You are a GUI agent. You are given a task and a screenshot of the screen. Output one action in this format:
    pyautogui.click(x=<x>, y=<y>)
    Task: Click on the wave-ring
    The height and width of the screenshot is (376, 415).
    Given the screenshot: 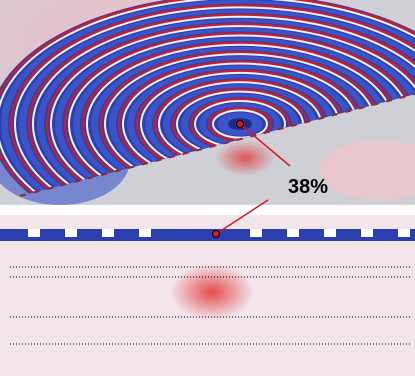 What is the action you would take?
    pyautogui.click(x=240, y=124)
    